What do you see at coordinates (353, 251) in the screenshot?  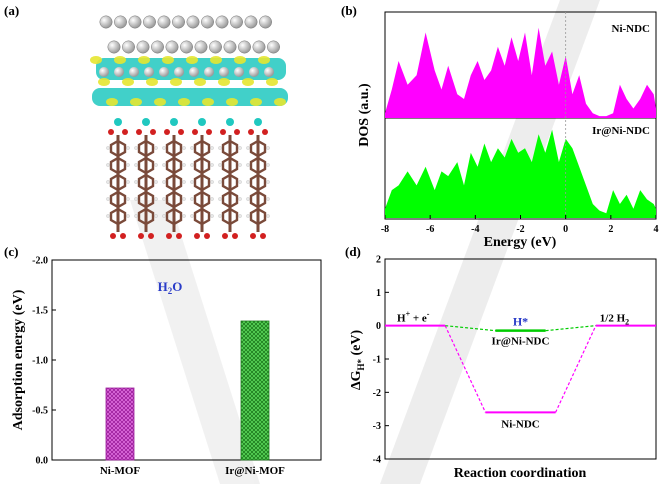 I see `panel-d-label: (d)` at bounding box center [353, 251].